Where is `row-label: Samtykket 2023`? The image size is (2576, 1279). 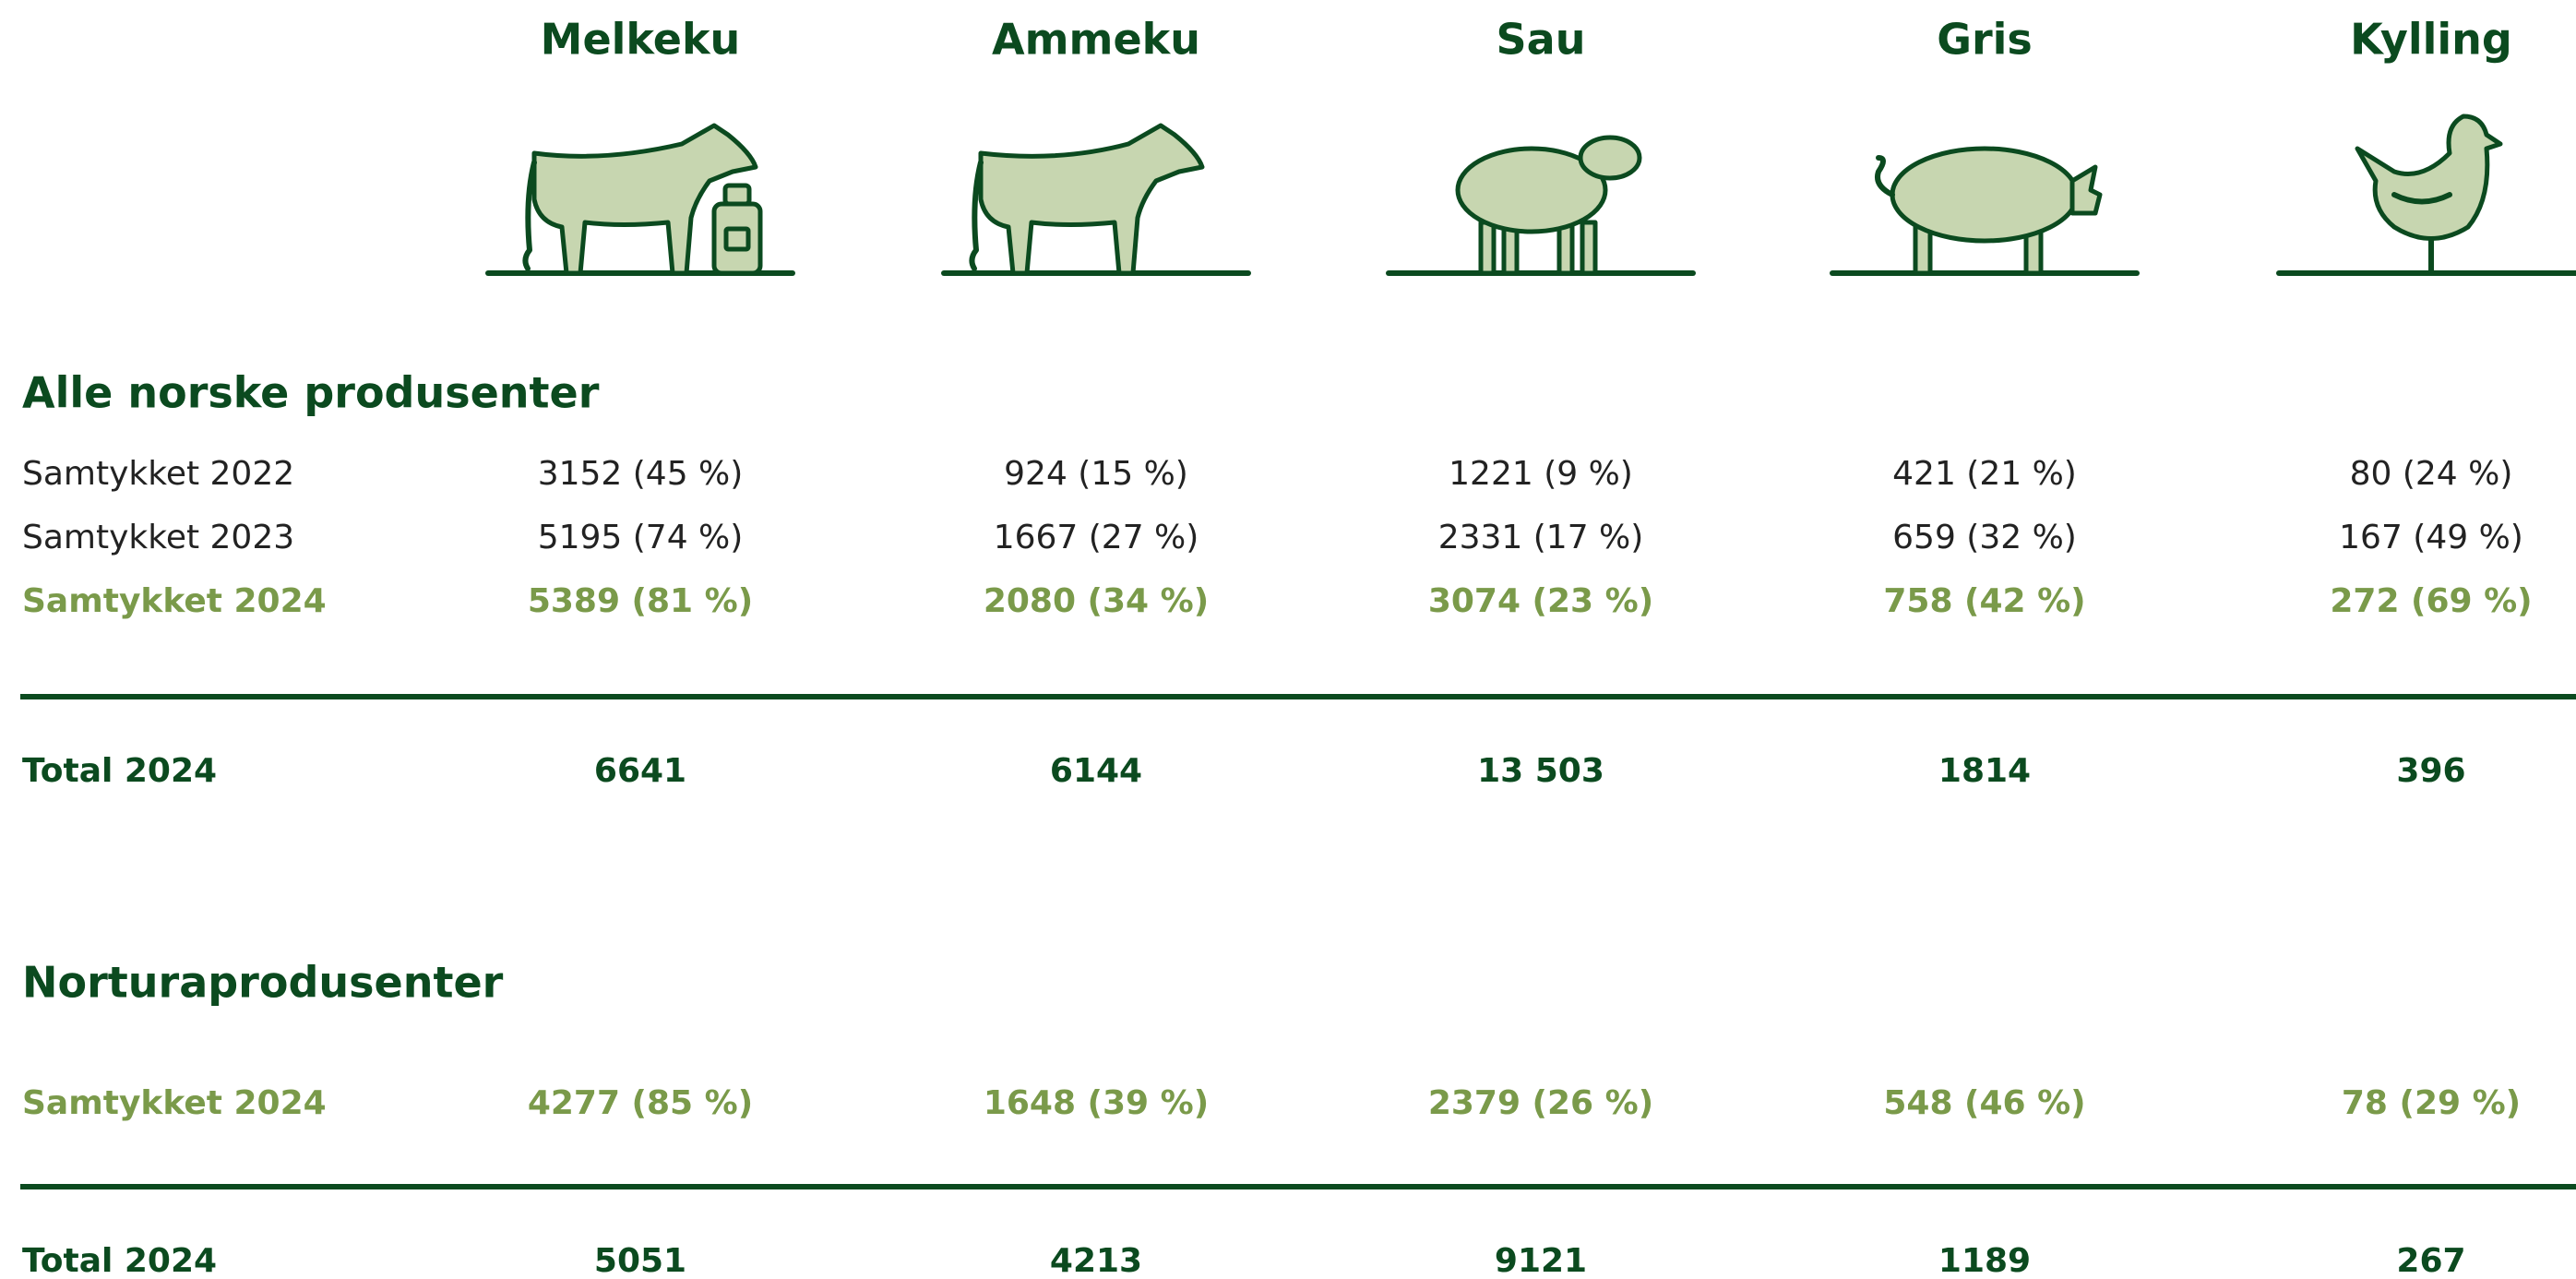 row-label: Samtykket 2023 is located at coordinates (158, 537).